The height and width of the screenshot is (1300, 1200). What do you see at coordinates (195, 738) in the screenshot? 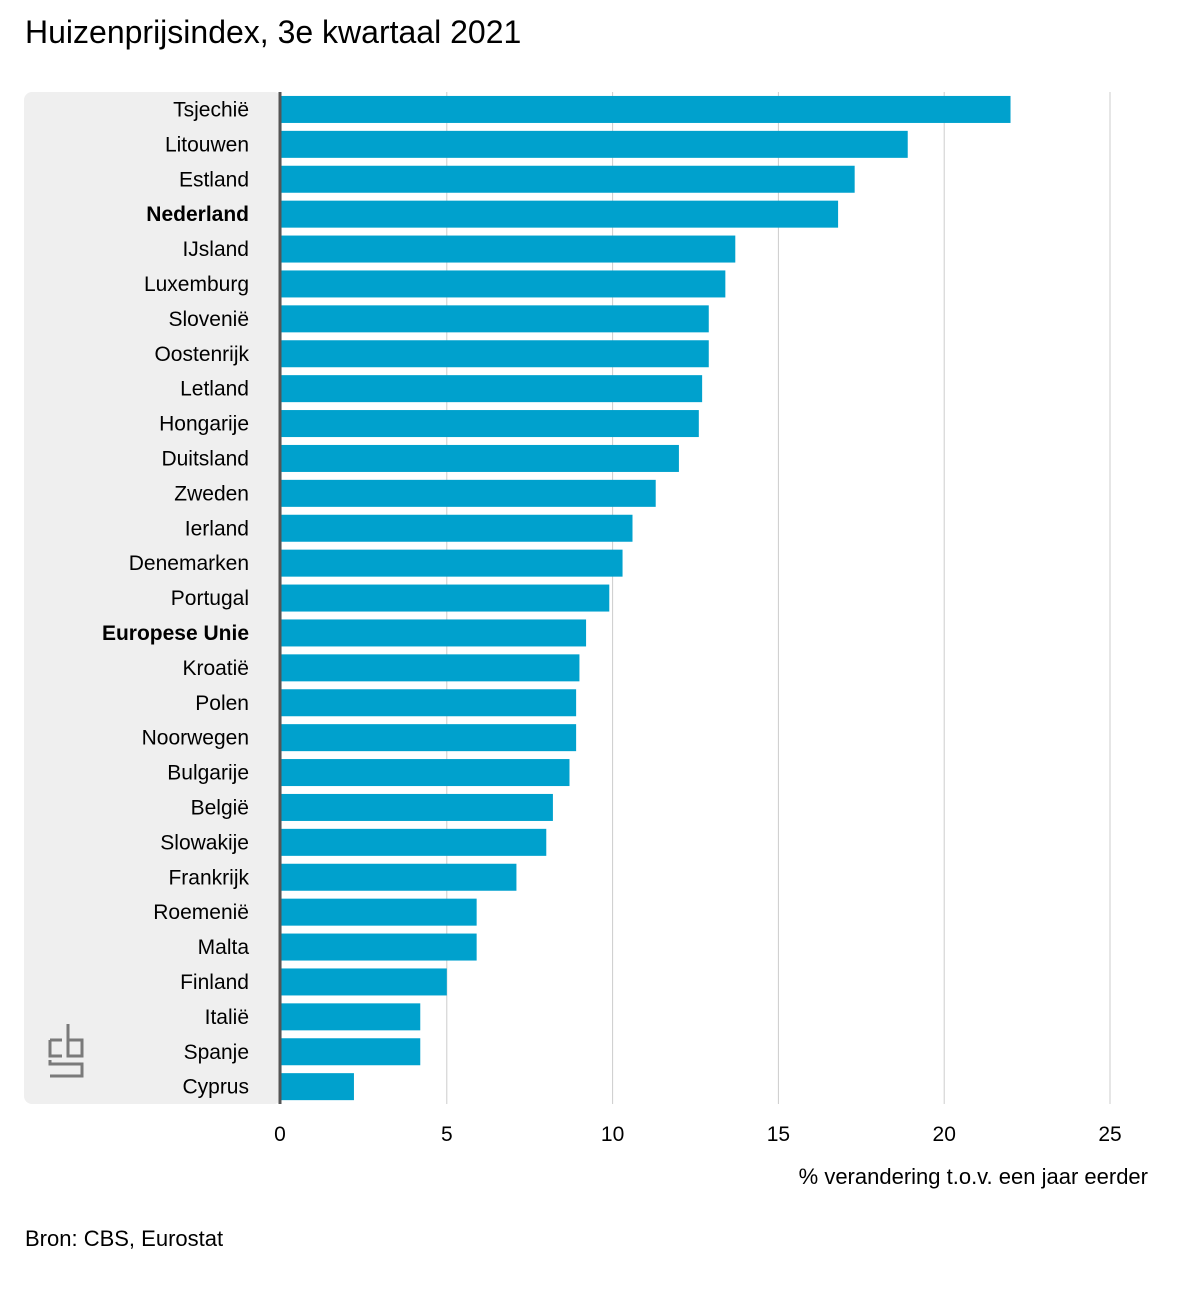
I see `category-label: Noorwegen` at bounding box center [195, 738].